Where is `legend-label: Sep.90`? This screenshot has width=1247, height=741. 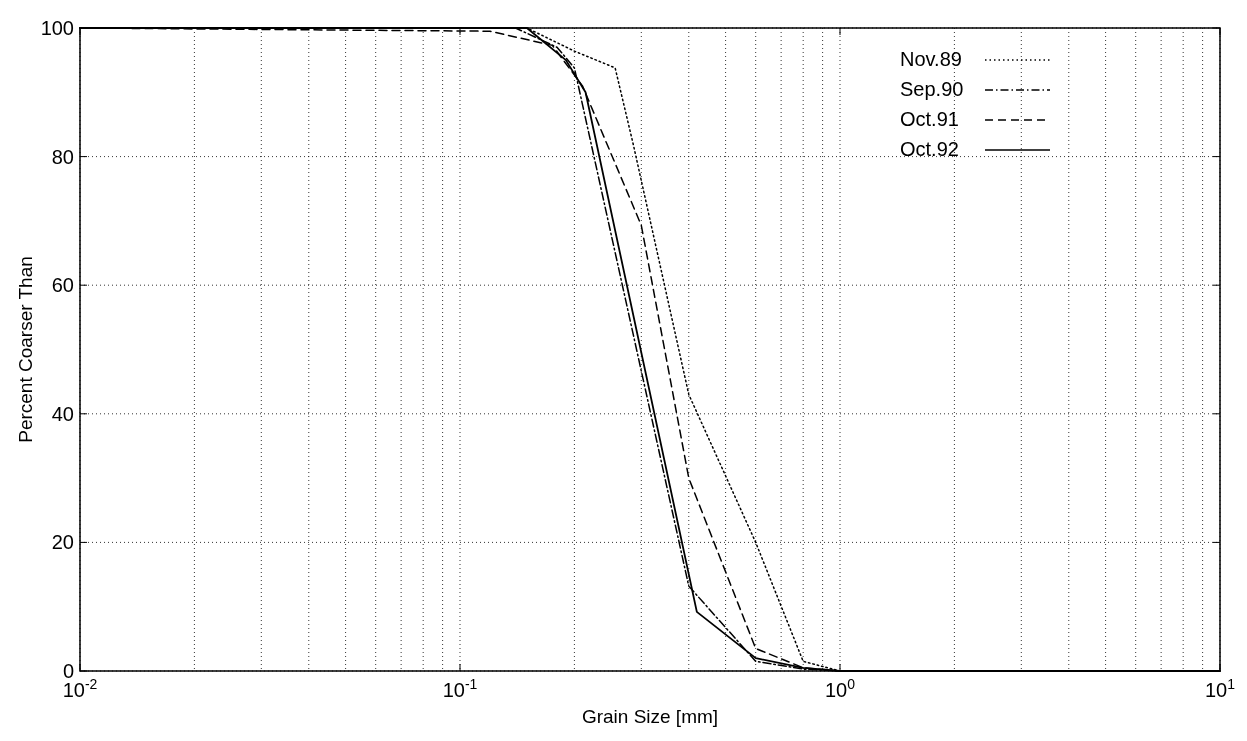 legend-label: Sep.90 is located at coordinates (932, 89).